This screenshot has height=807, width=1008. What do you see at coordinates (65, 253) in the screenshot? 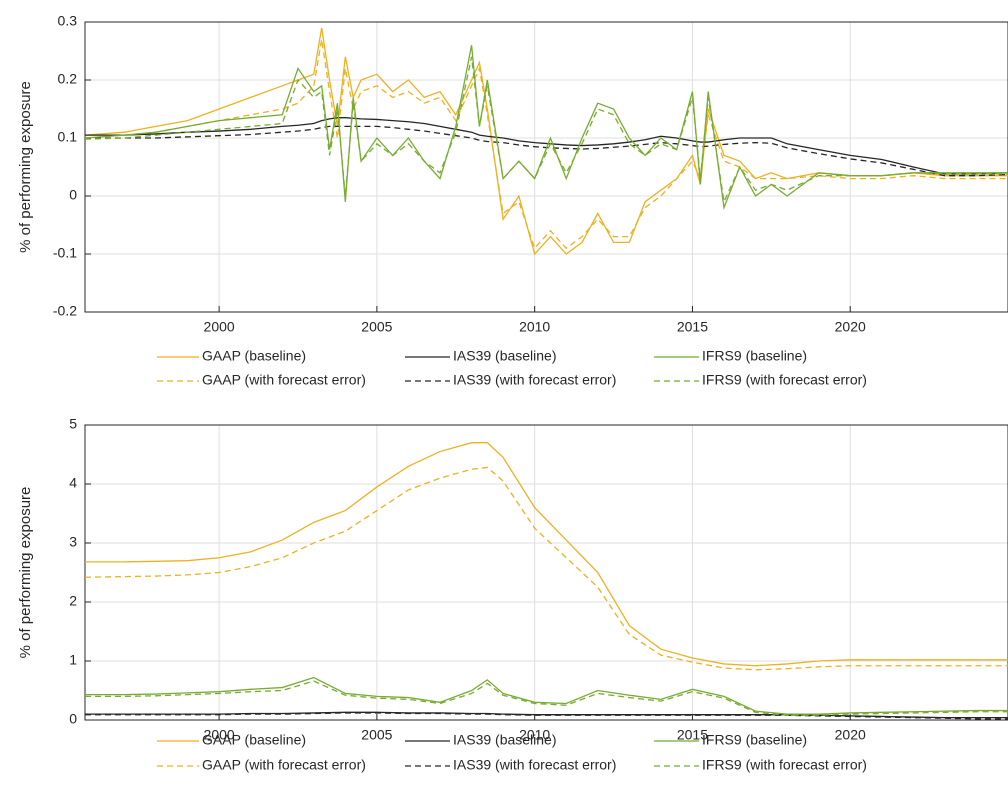
I see `y-tick-label: -0.1` at bounding box center [65, 253].